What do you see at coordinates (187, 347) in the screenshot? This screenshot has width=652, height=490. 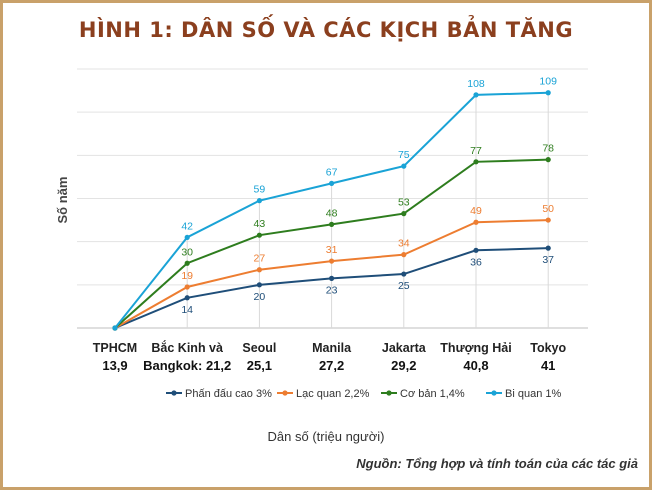 I see `category-label: Bắc Kinh và` at bounding box center [187, 347].